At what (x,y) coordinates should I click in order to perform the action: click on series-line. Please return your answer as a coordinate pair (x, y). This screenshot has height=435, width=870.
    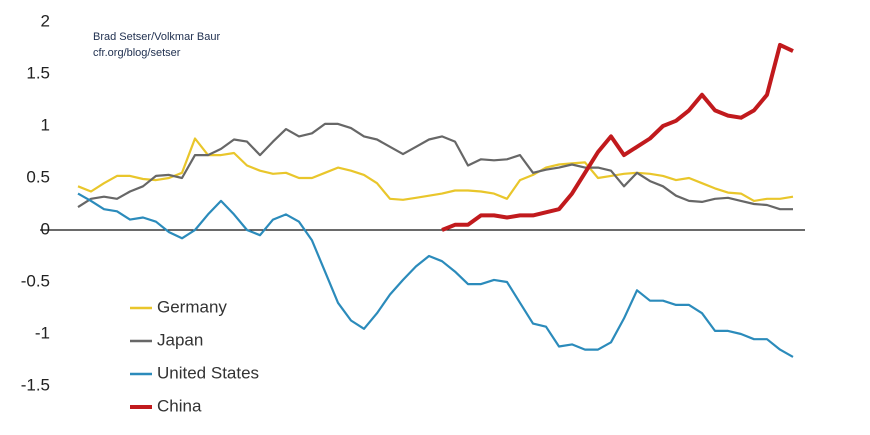
    Looking at the image, I should click on (435, 169).